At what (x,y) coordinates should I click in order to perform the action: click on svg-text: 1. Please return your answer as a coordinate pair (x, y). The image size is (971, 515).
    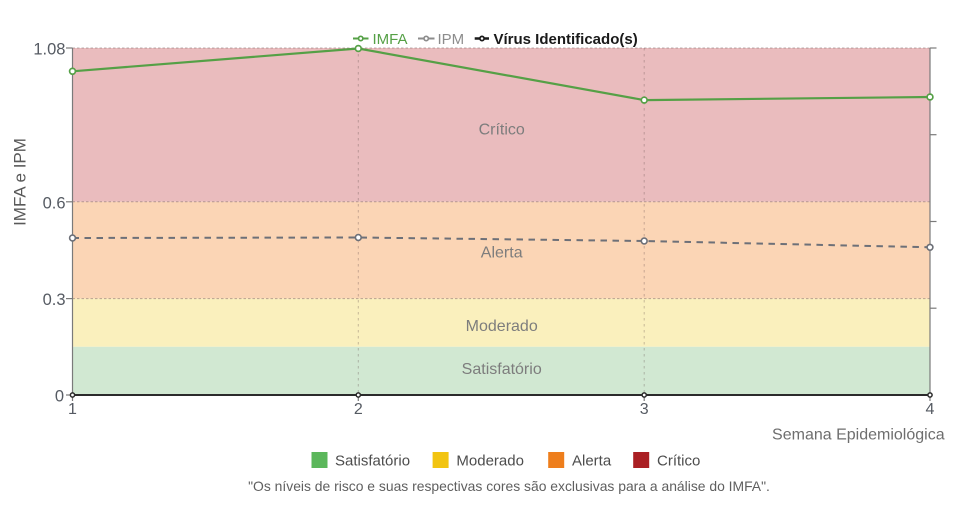
    Looking at the image, I should click on (72, 409).